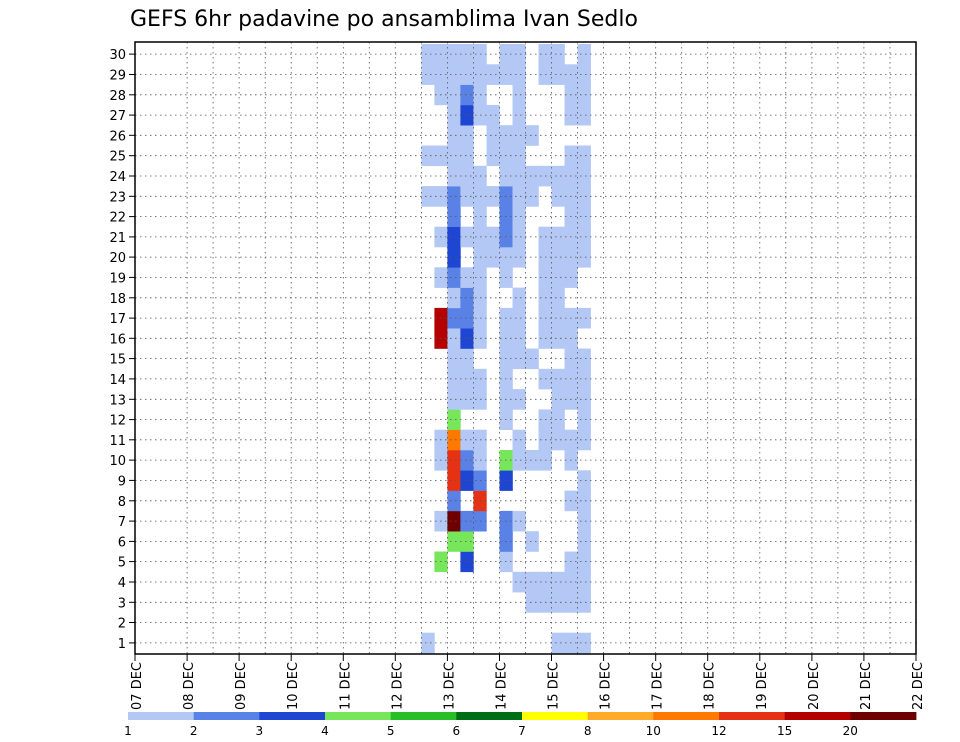 The height and width of the screenshot is (742, 960). Describe the element at coordinates (117, 96) in the screenshot. I see `y-tick-label-28: 28` at that location.